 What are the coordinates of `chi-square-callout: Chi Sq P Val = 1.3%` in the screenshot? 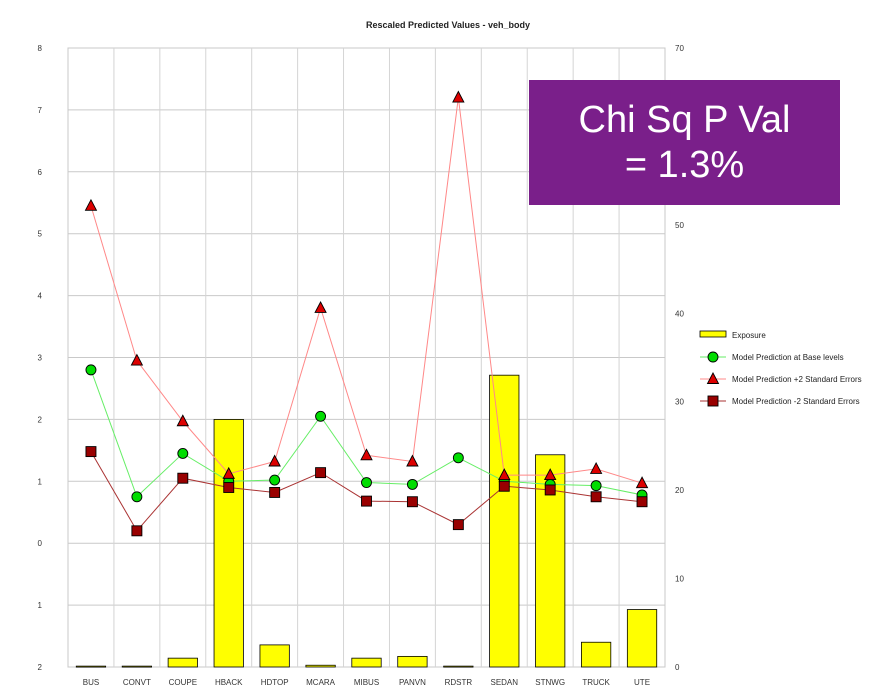 It's located at (684, 142).